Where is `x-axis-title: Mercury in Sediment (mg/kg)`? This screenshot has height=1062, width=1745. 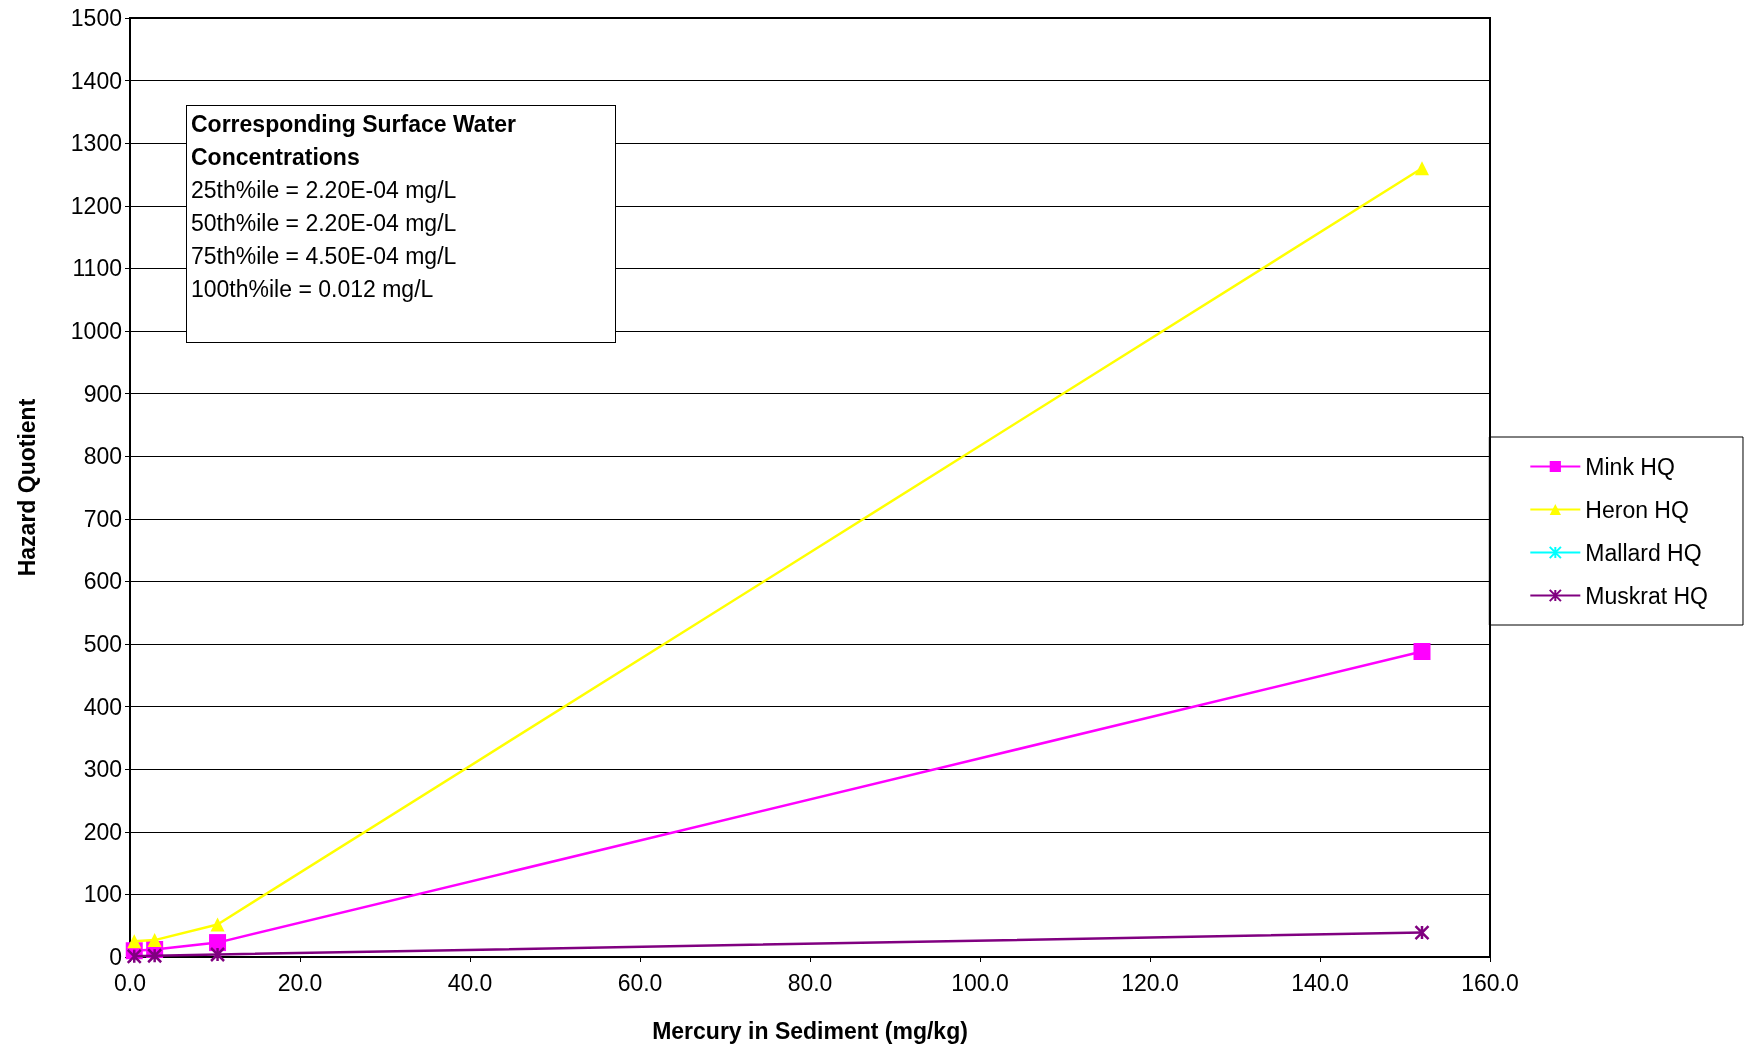 x-axis-title: Mercury in Sediment (mg/kg) is located at coordinates (810, 1030).